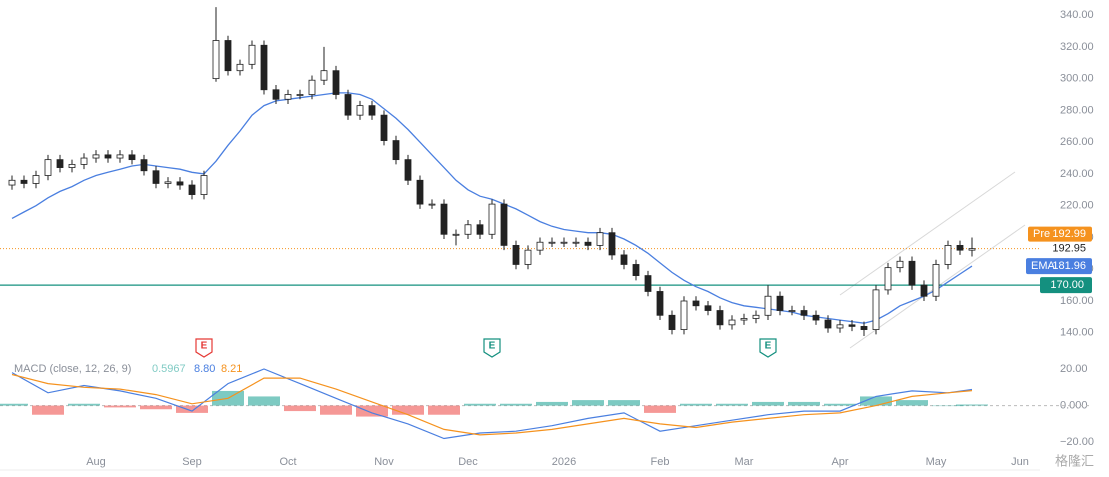 This screenshot has width=1109, height=477. What do you see at coordinates (1069, 266) in the screenshot?
I see `ema-value: 181.96` at bounding box center [1069, 266].